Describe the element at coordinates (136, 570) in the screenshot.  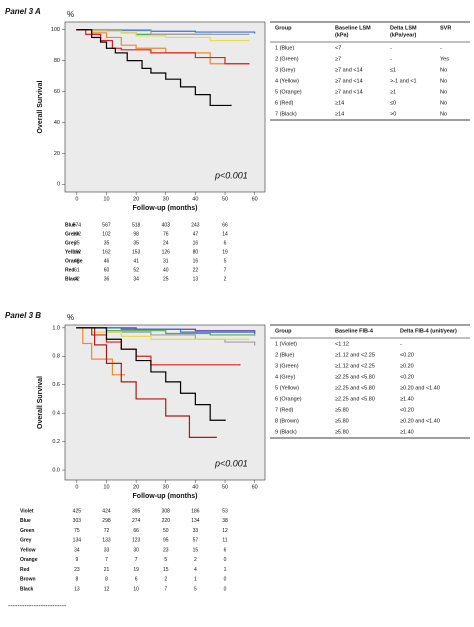
I see `risk-count: 19` at that location.